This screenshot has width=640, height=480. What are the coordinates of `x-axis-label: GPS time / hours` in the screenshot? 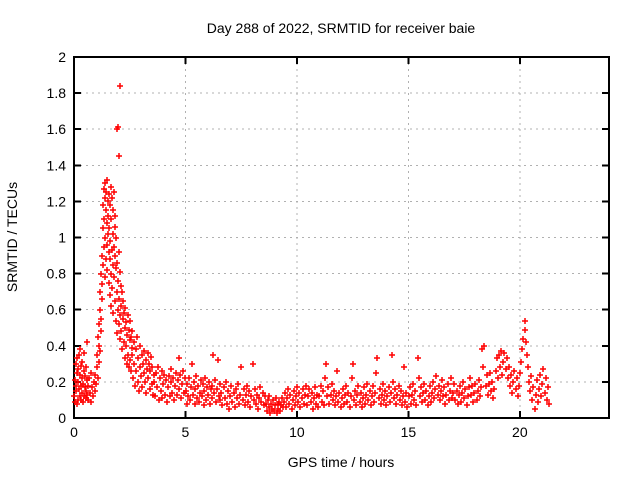 It's located at (341, 462).